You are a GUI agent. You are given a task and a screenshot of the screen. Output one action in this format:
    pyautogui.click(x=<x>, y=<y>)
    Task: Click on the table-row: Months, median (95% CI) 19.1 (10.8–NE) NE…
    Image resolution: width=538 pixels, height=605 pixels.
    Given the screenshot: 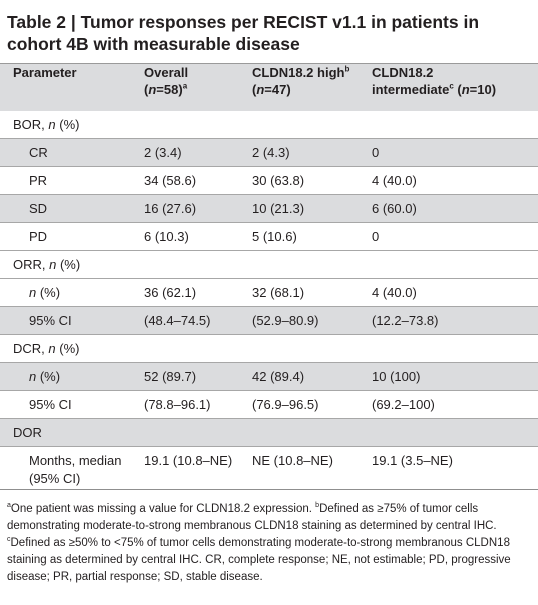 What is the action you would take?
    pyautogui.click(x=269, y=468)
    